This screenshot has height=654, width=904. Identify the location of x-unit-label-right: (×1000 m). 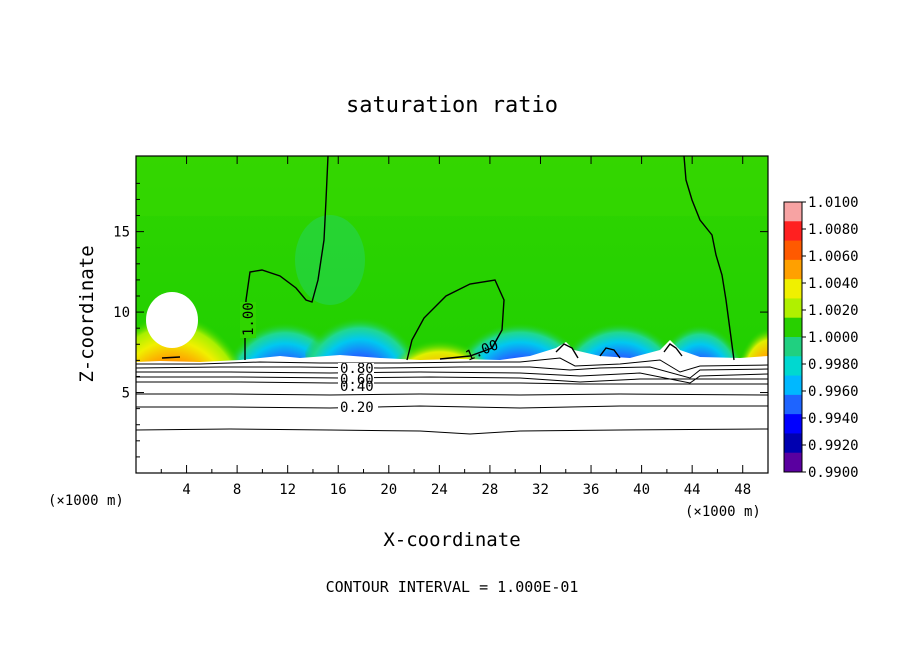
(723, 512).